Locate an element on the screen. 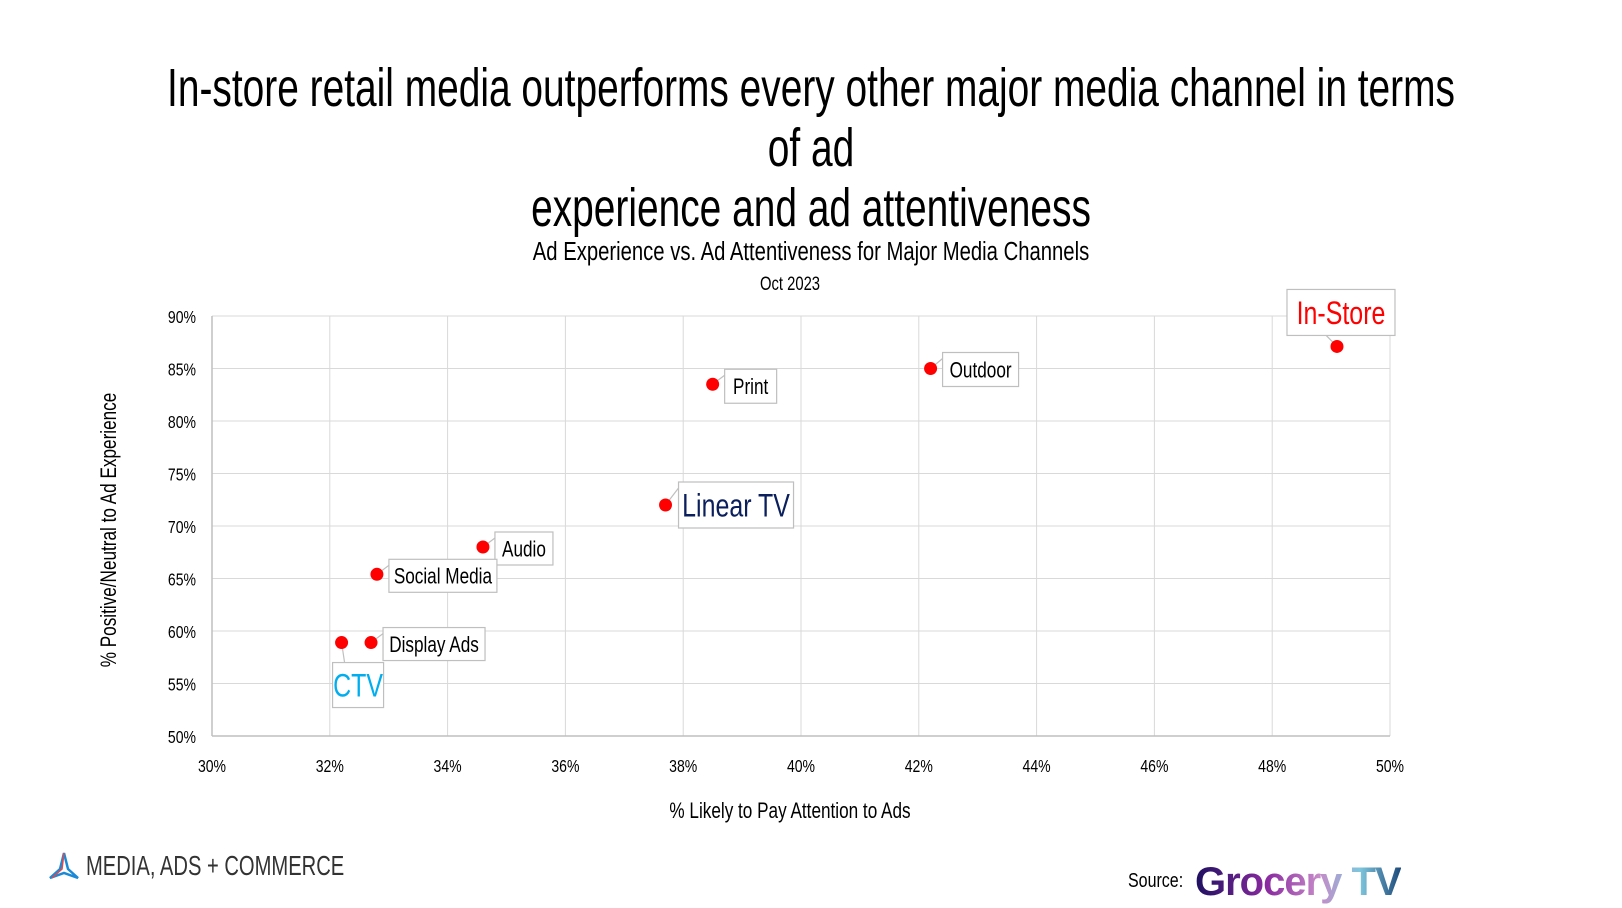 This screenshot has height=908, width=1622. data-label-linear-tv: Linear TV is located at coordinates (736, 507).